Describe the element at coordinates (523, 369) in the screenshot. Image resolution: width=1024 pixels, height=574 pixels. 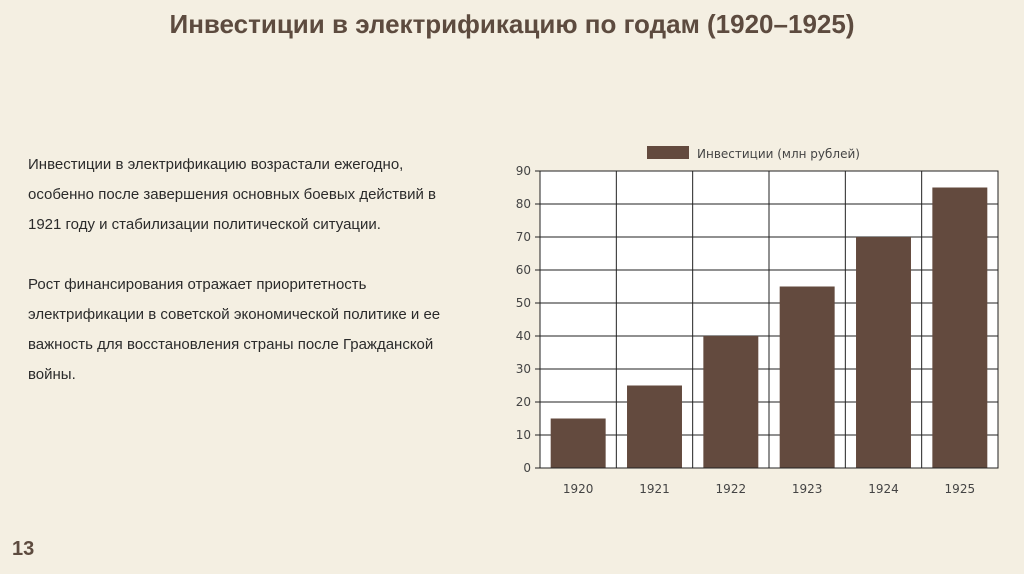
I see `y-tick-label: 30` at that location.